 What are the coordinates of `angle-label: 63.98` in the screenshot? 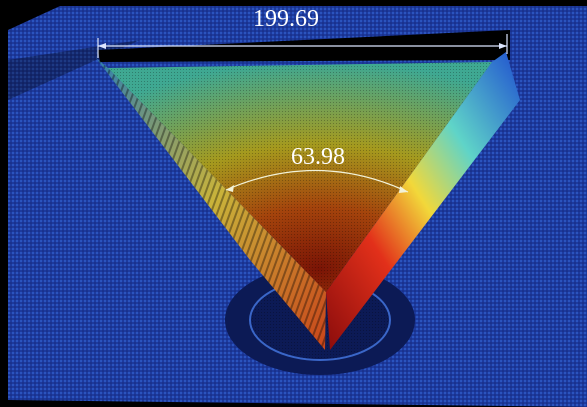 It's located at (318, 157).